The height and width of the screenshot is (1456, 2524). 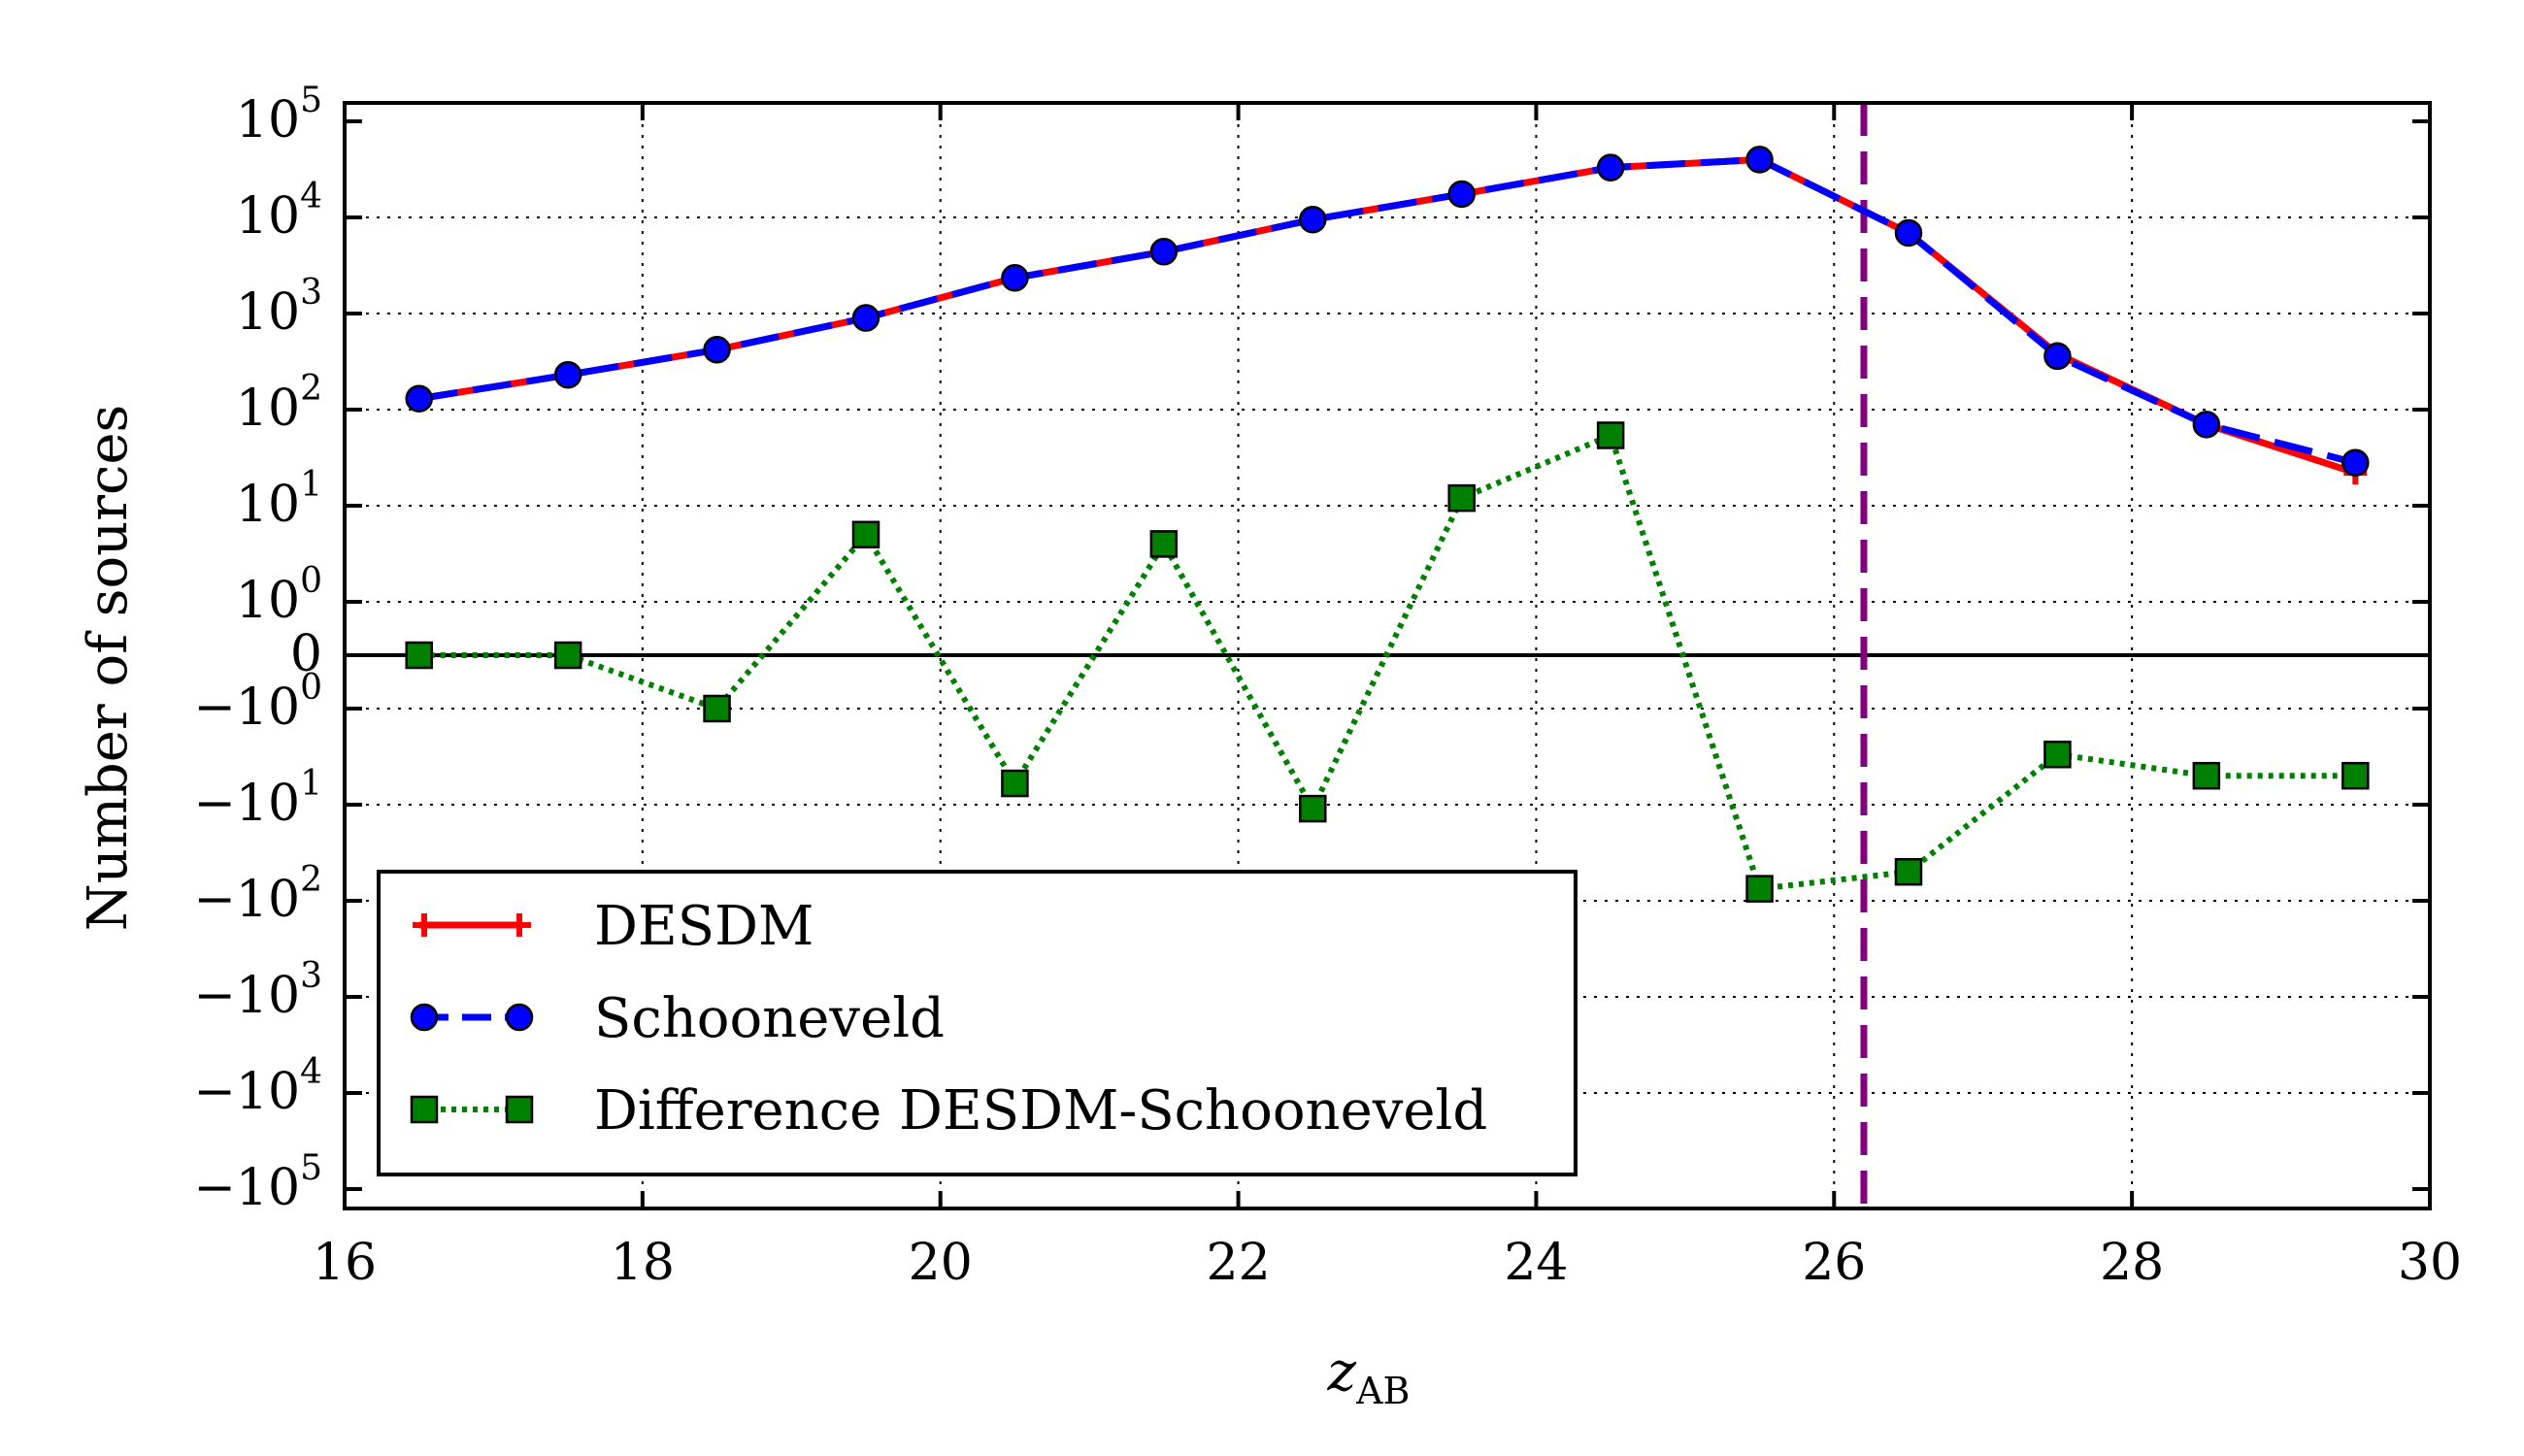 I want to click on y-tick-label: 10⁰, so click(x=279, y=595).